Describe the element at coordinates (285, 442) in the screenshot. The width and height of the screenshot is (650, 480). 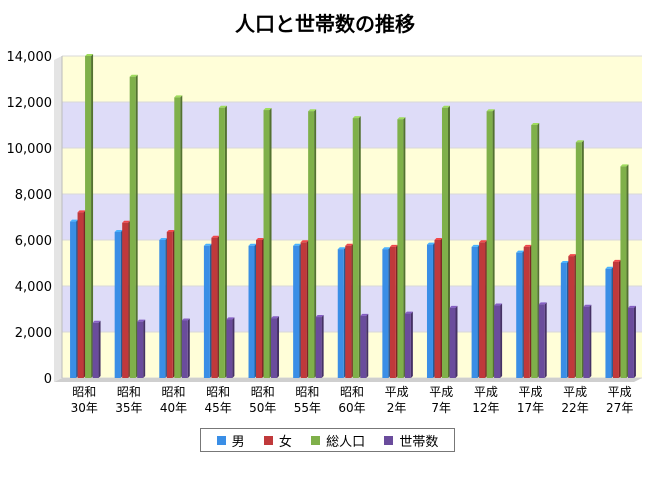
I see `legend-label: 女` at that location.